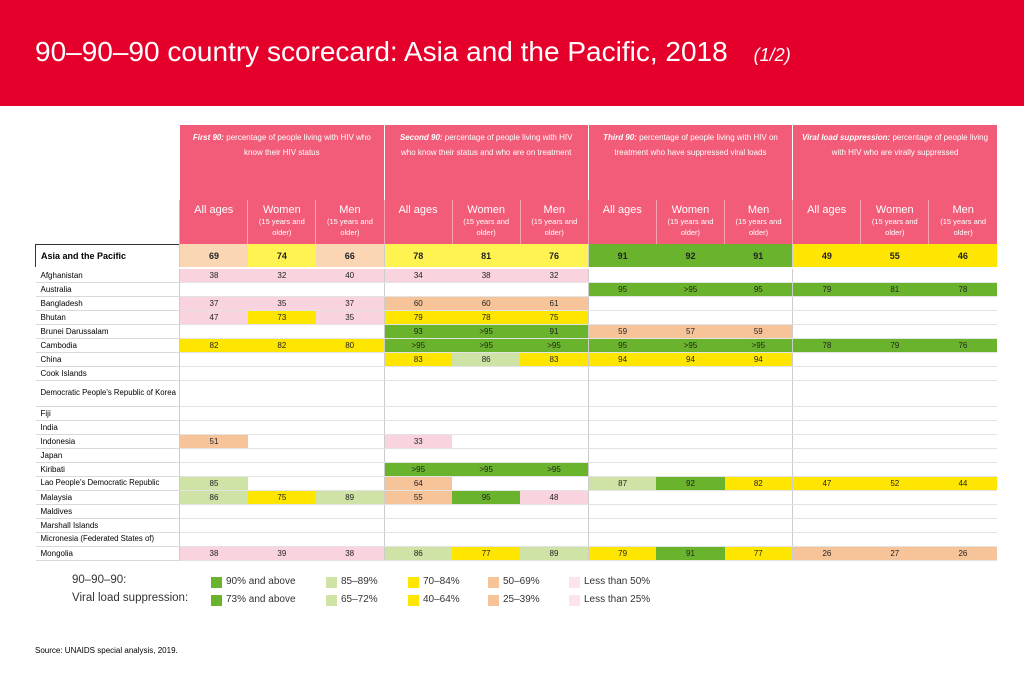 This screenshot has height=683, width=1024. I want to click on score-cell: 48, so click(554, 497).